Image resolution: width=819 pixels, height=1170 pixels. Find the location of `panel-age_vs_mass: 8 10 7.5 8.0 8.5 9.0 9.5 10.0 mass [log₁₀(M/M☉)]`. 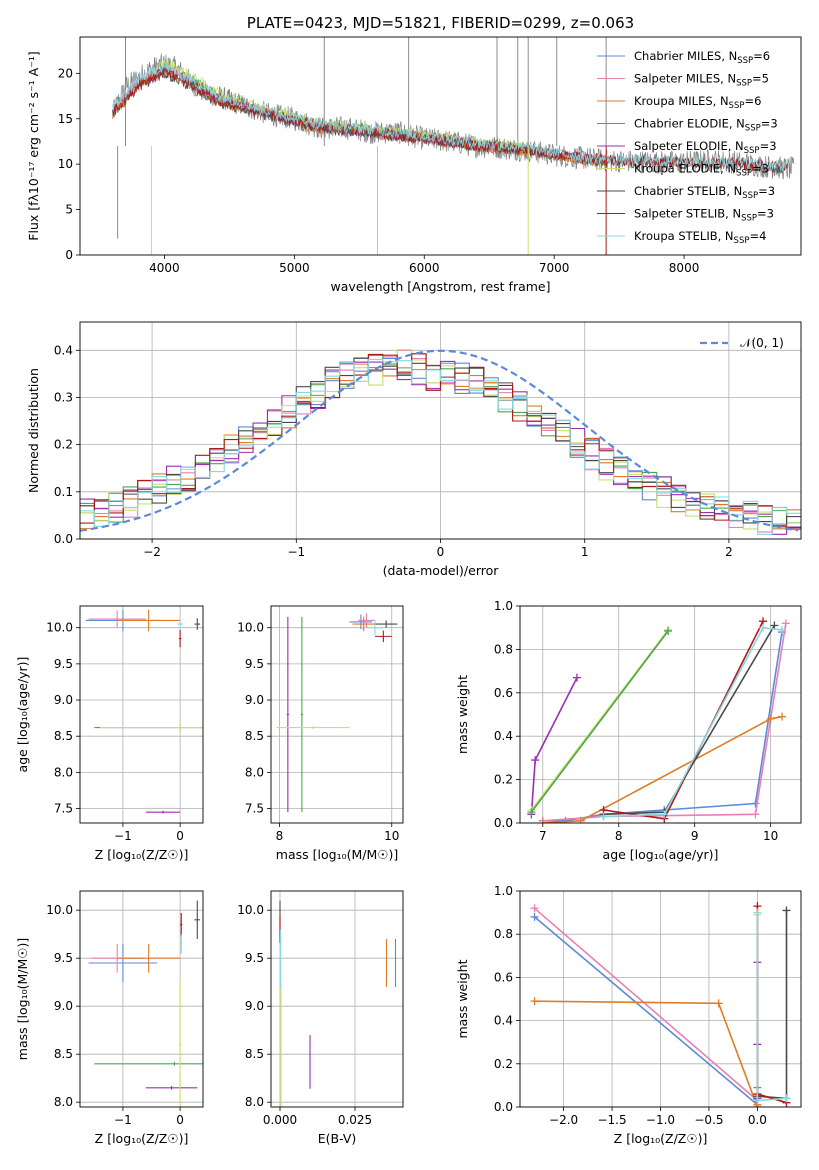

panel-age_vs_mass: 8 10 7.5 8.0 8.5 9.0 9.5 10.0 mass [log₁₀(M/M☉)] is located at coordinates (320, 733).